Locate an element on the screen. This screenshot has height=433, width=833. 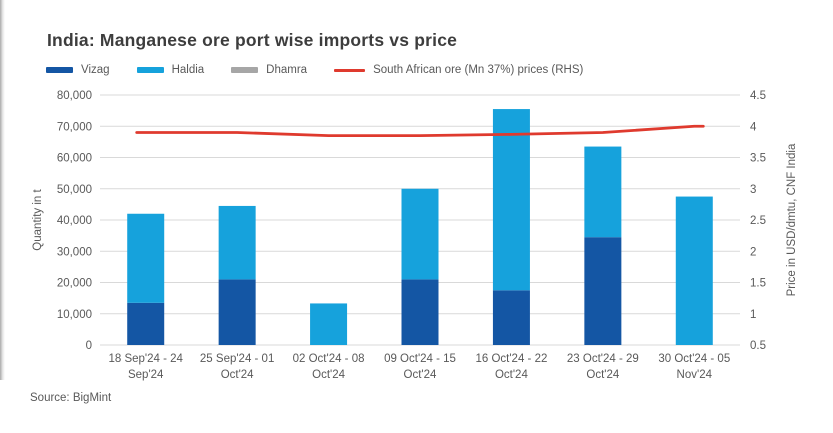
x-axis-tick-line1: 16 Oct'24 - 22 is located at coordinates (511, 359).